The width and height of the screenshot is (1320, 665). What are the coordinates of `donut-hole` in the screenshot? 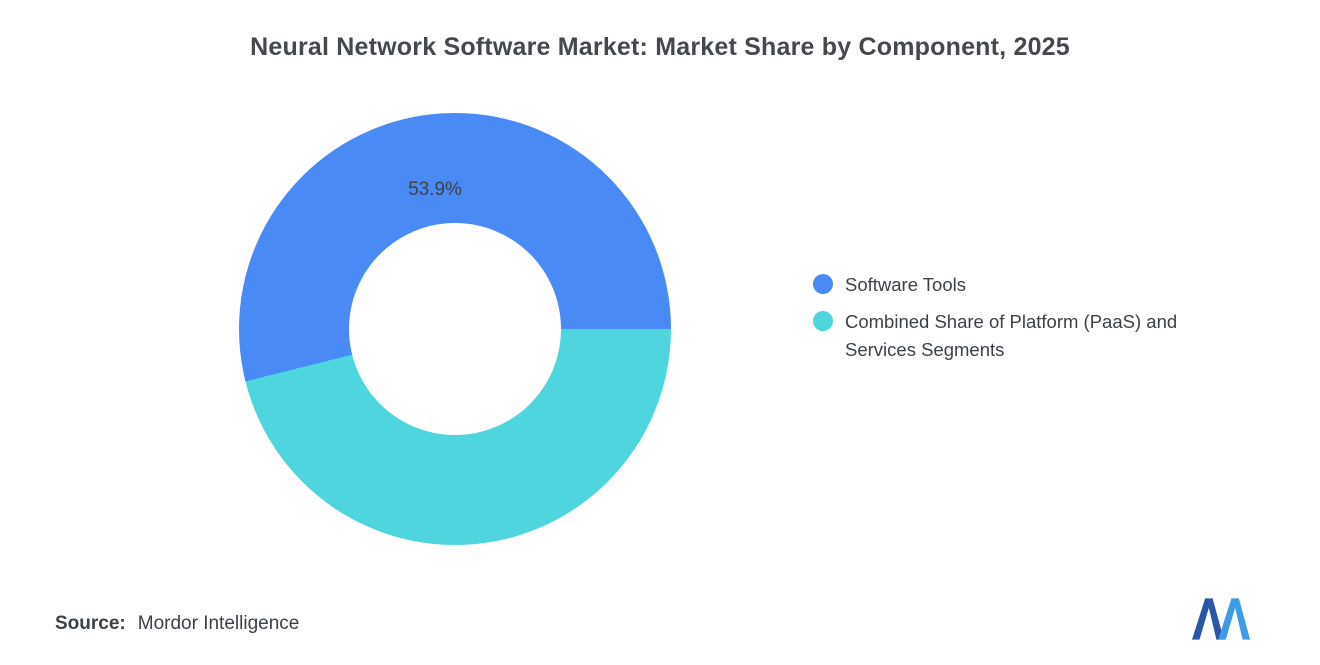 It's located at (455, 329).